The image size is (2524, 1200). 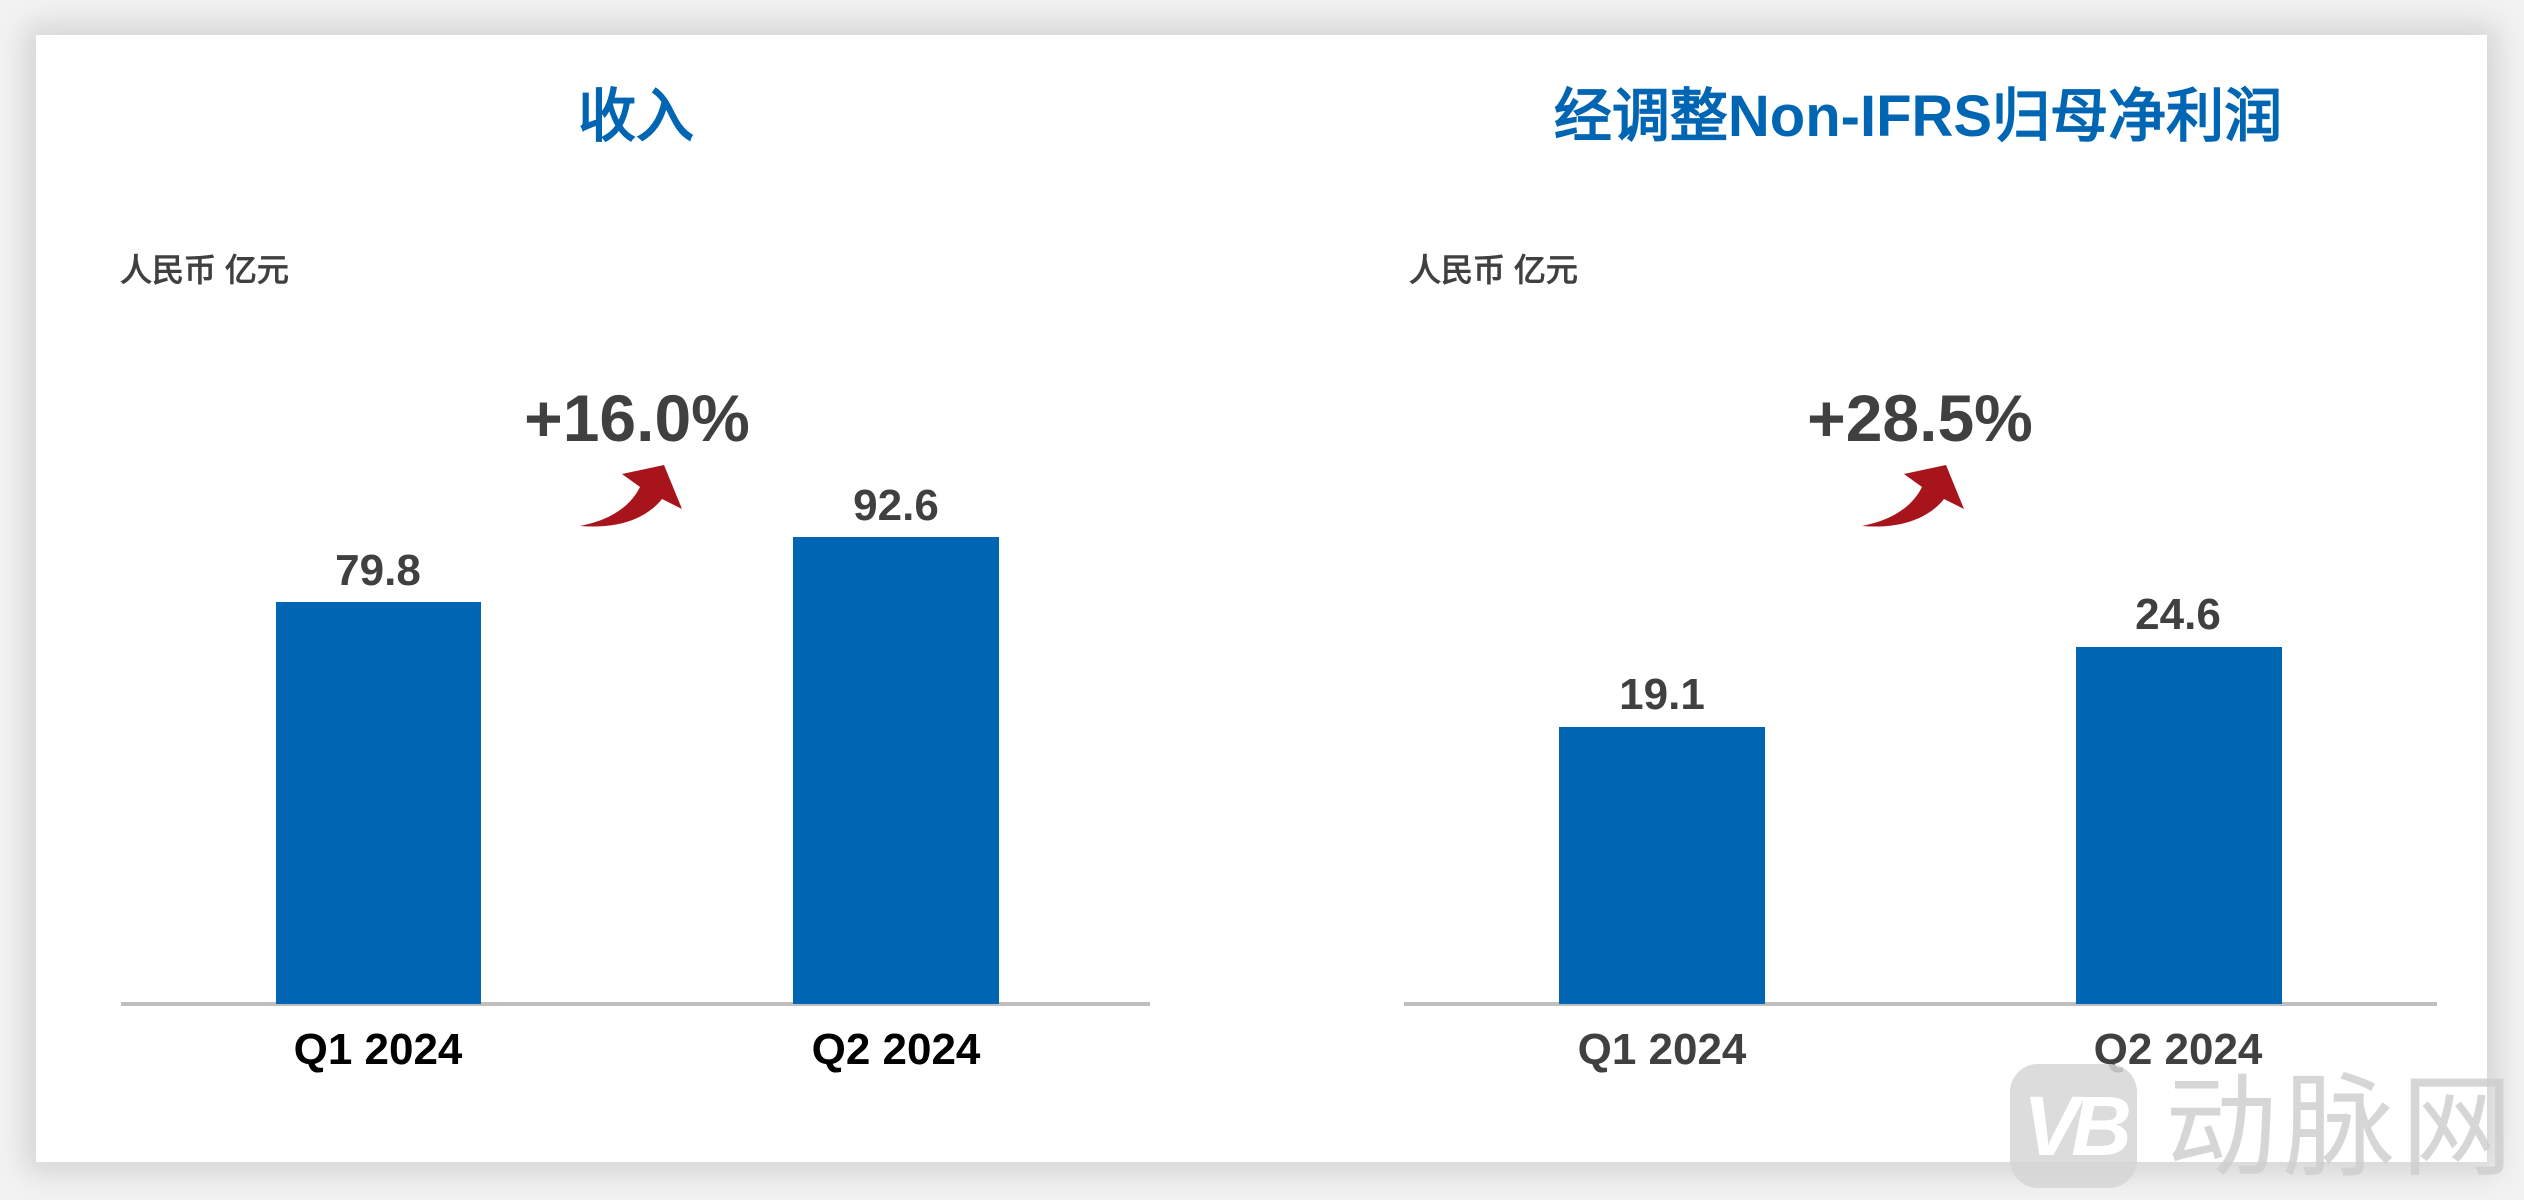 I want to click on chart-title: 收入, so click(x=636, y=116).